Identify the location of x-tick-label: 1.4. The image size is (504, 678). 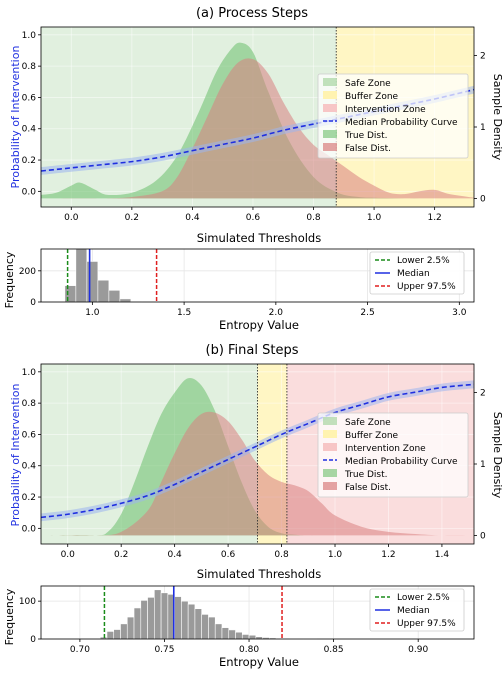
(442, 555).